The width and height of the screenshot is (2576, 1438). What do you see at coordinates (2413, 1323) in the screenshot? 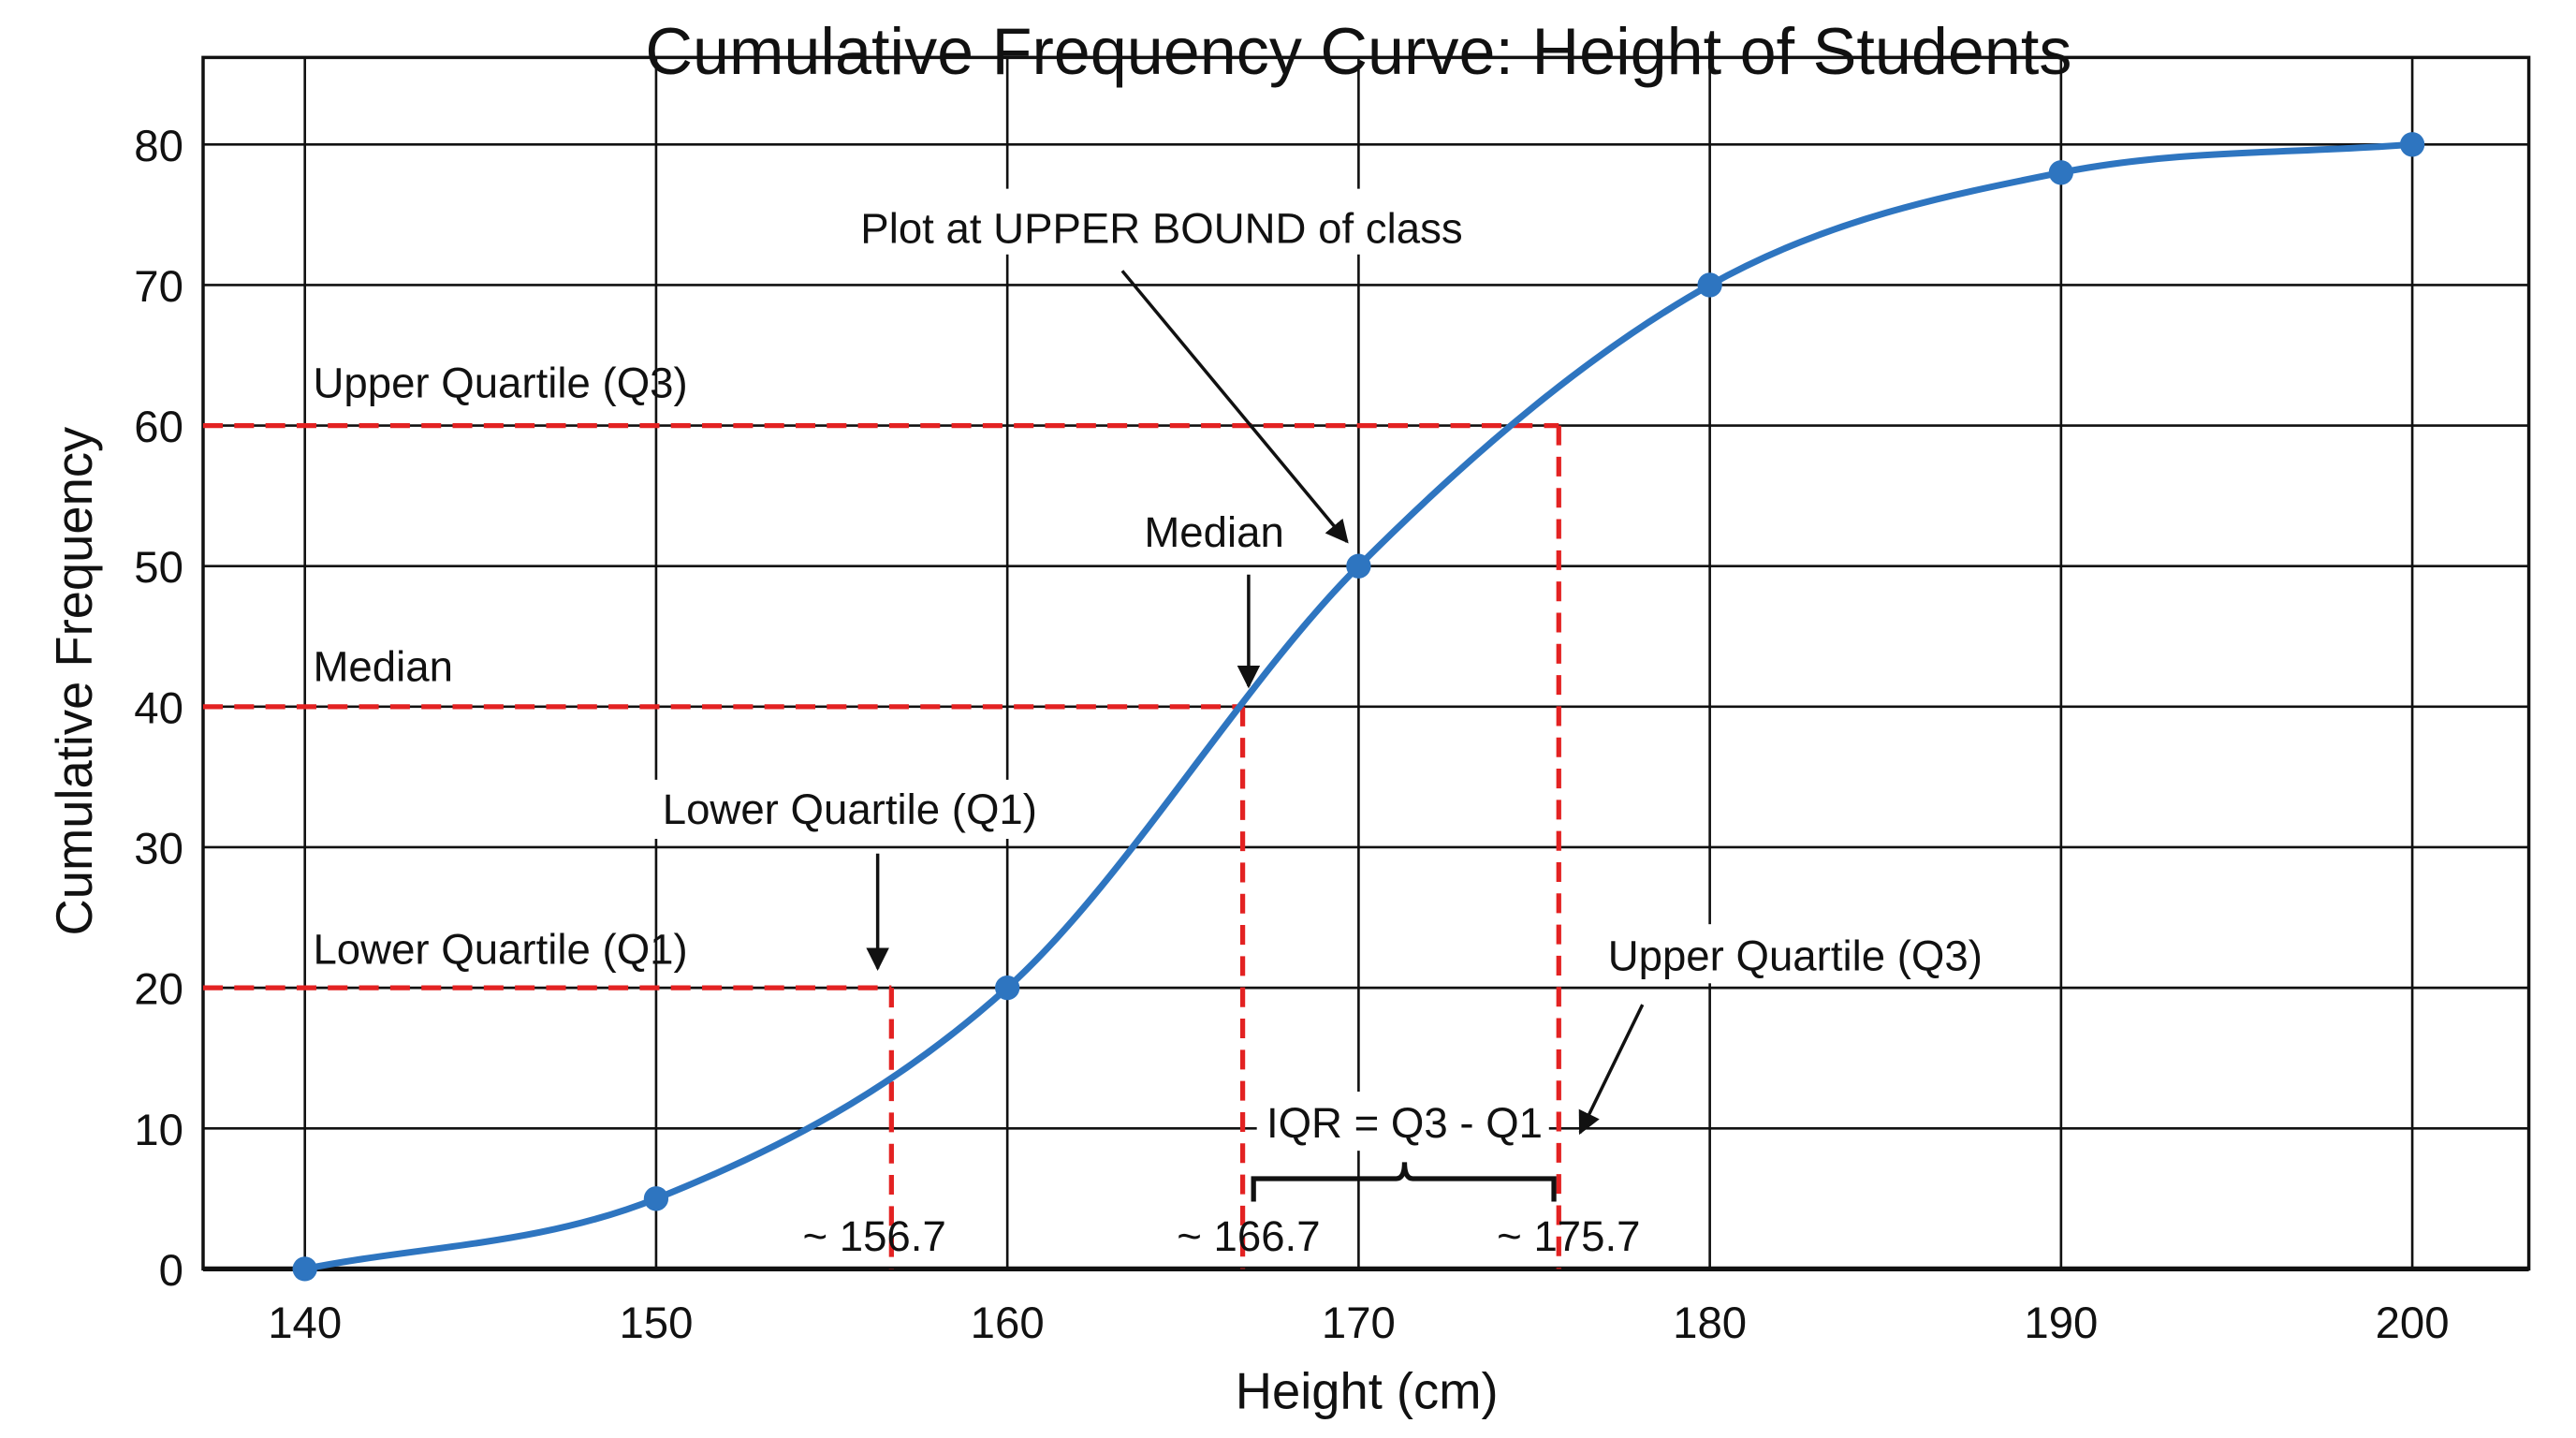
I see `x-tick-label: 200` at bounding box center [2413, 1323].